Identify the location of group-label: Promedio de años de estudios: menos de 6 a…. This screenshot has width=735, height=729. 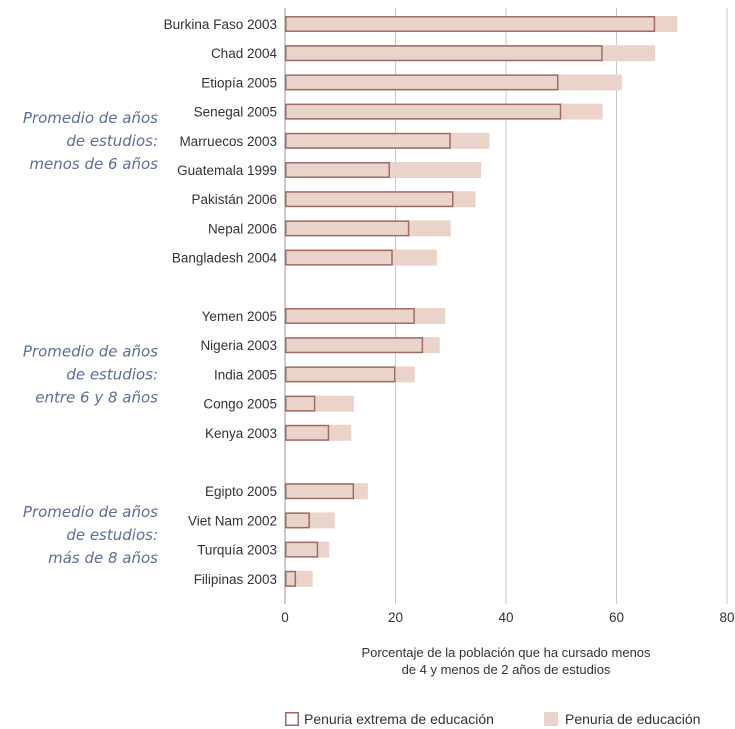
(90, 141).